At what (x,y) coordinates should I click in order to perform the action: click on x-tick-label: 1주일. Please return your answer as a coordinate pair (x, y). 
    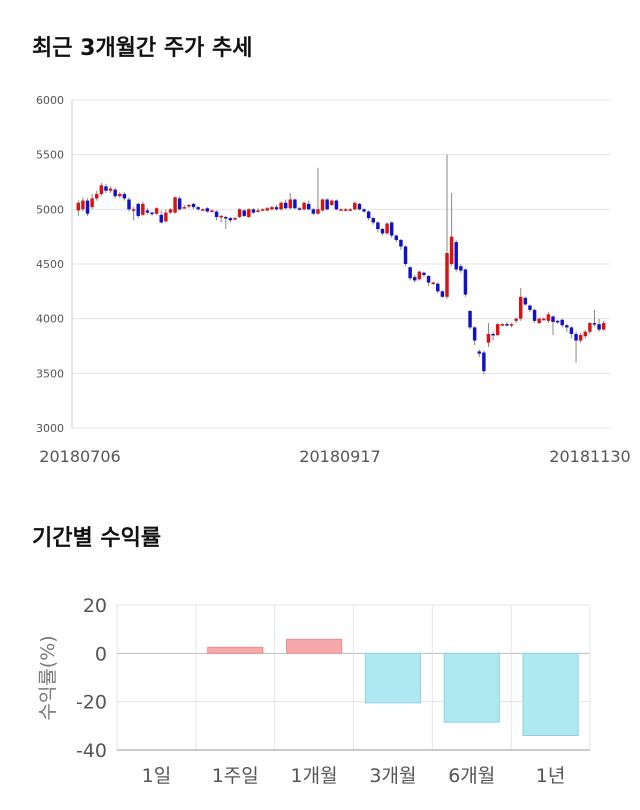
    Looking at the image, I should click on (235, 776).